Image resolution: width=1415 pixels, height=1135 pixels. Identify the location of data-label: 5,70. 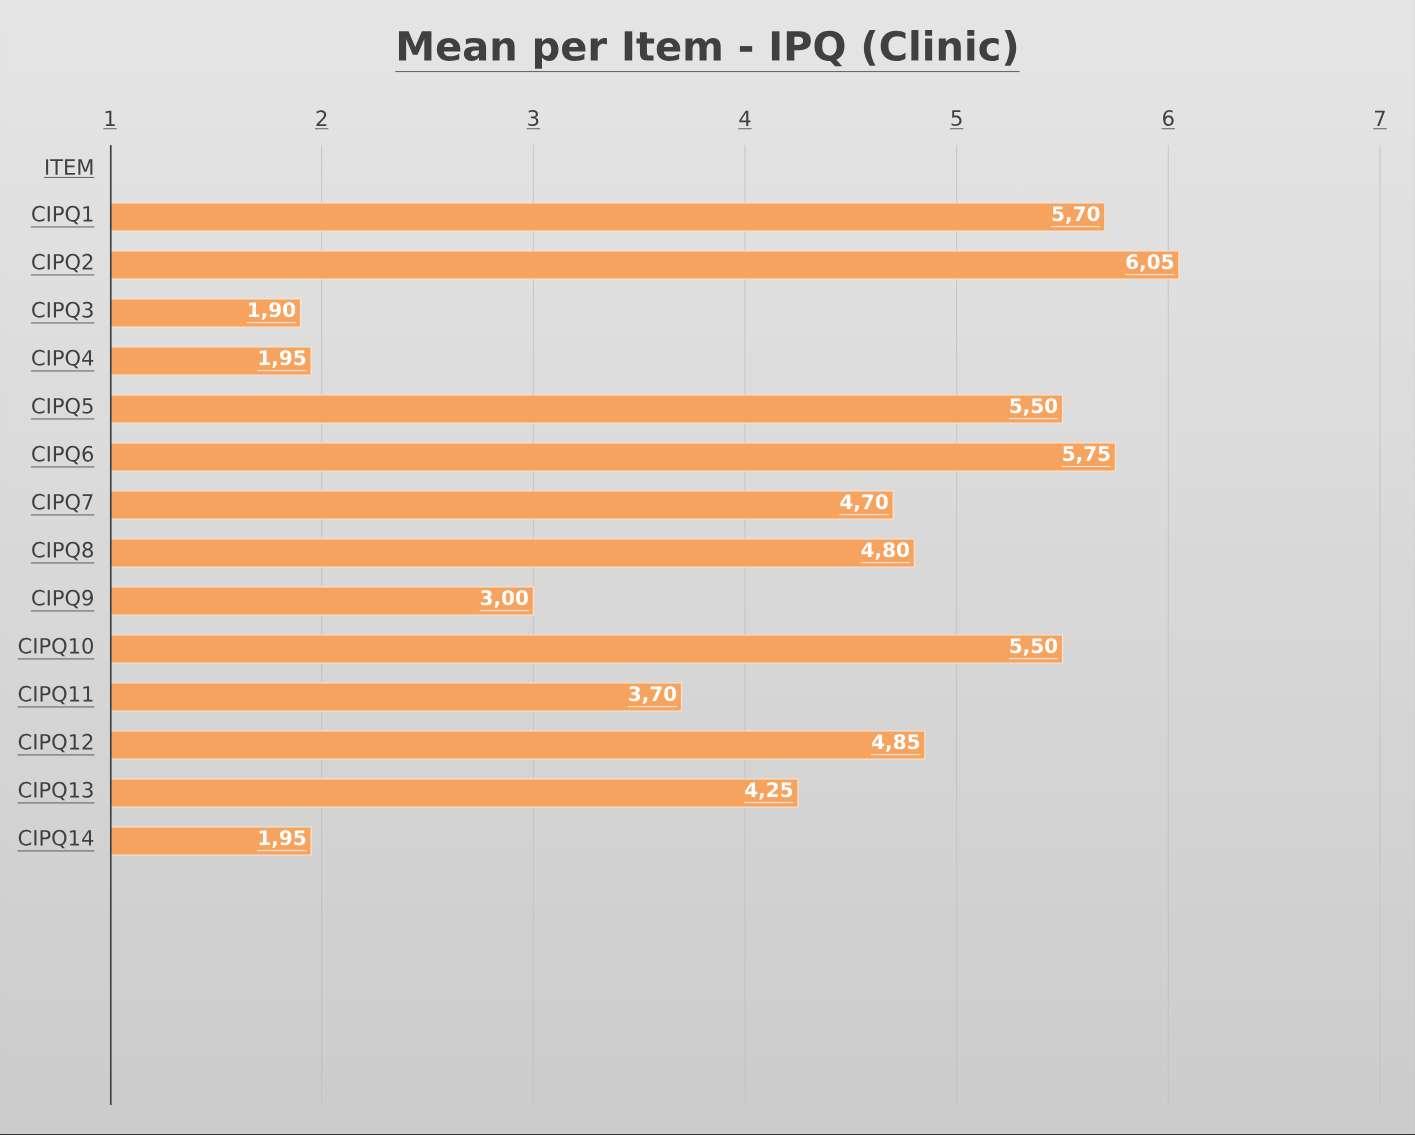
(1076, 215).